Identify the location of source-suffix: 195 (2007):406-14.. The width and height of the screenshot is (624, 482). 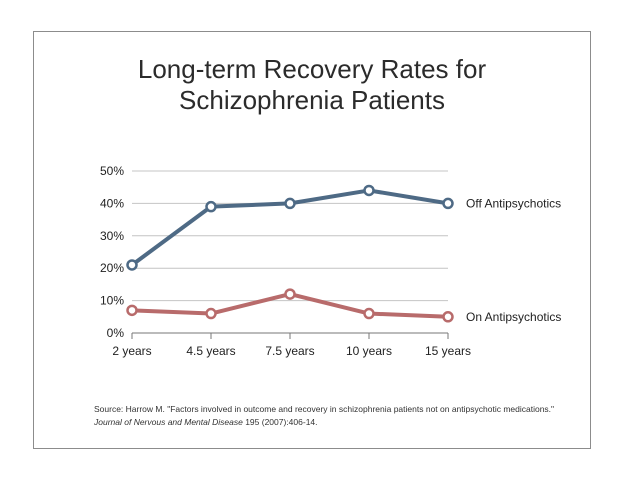
(280, 422).